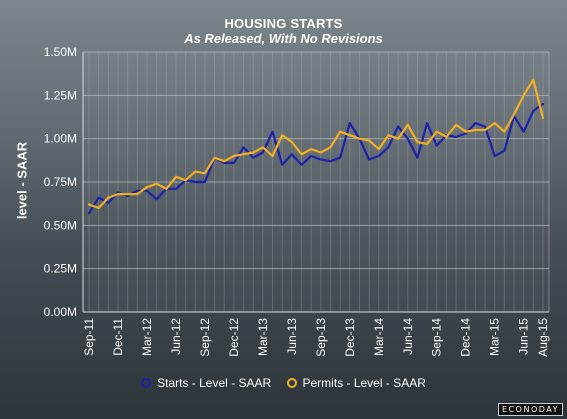 This screenshot has height=419, width=567. Describe the element at coordinates (364, 383) in the screenshot. I see `legend-label-permits: Permits - Level - SAAR` at that location.